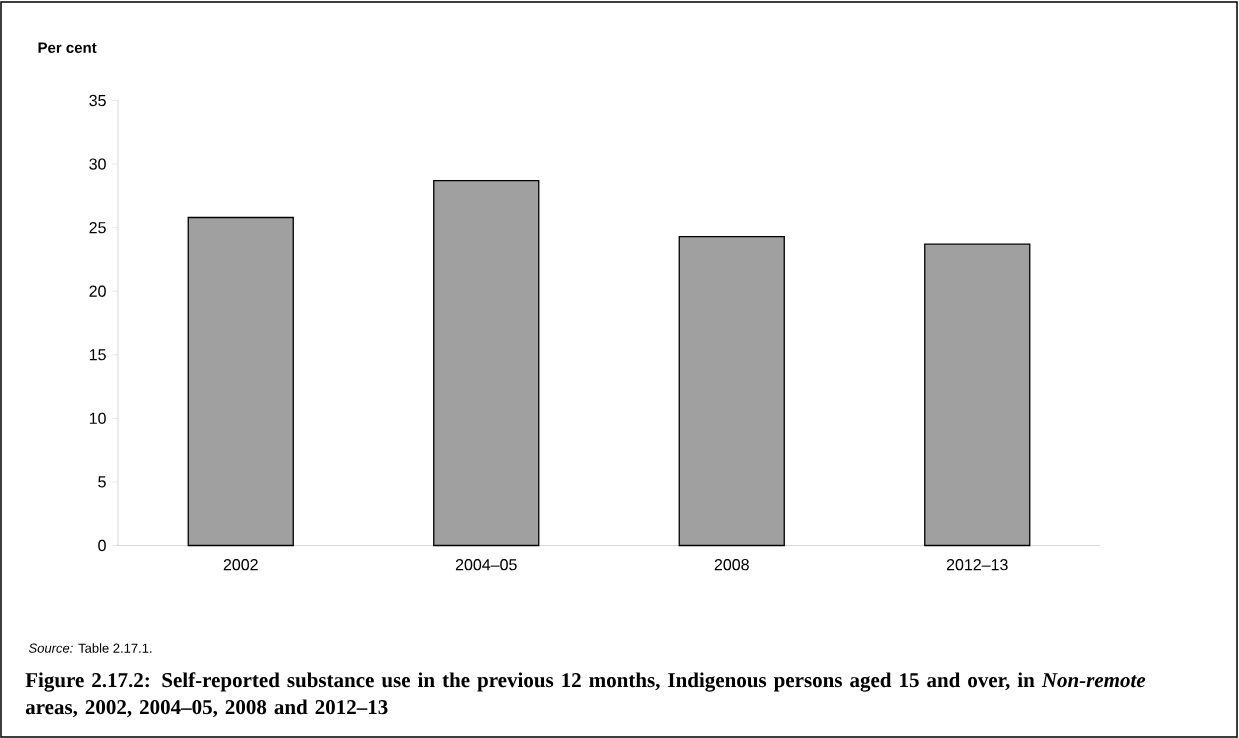 The image size is (1239, 738). I want to click on y-tick-label: 25, so click(97, 227).